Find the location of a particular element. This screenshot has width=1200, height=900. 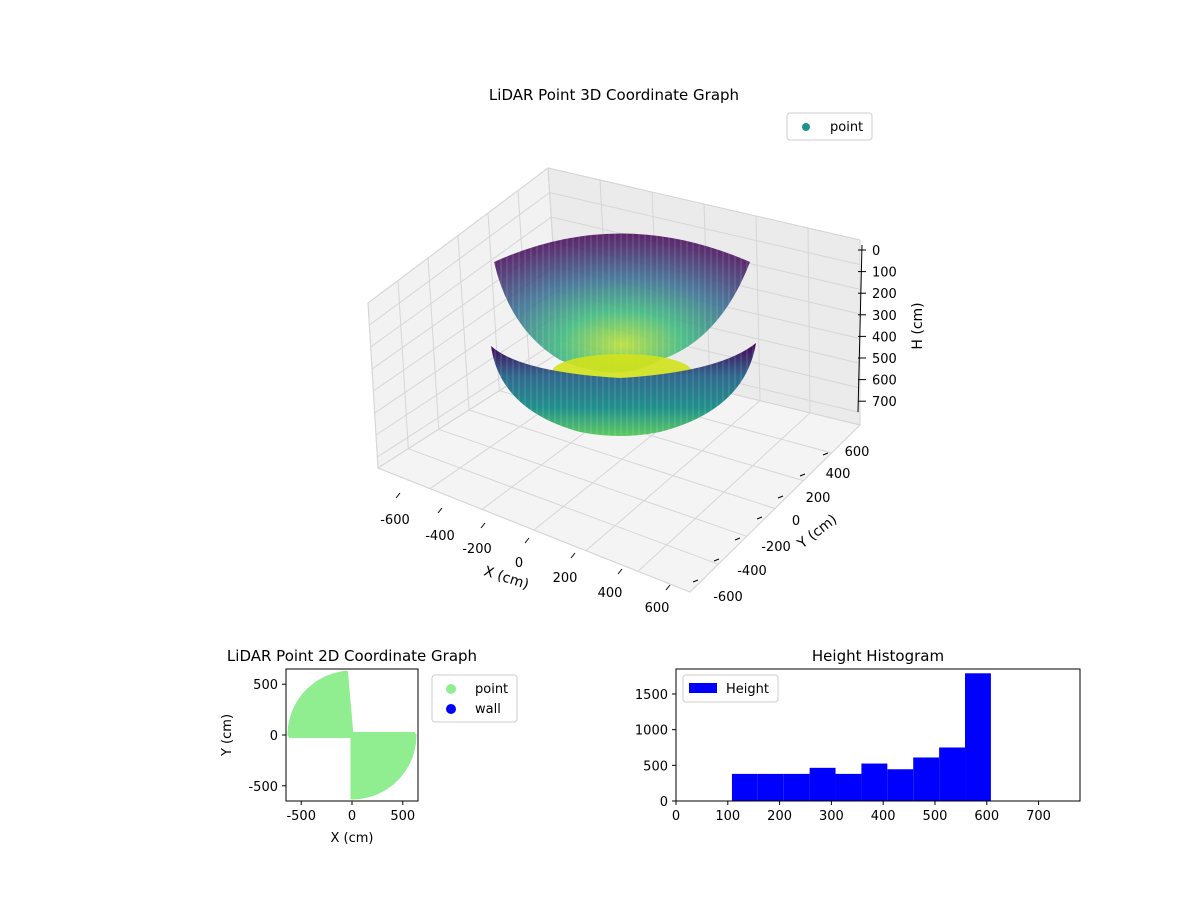

legend-2d-point-label: point is located at coordinates (491, 689).